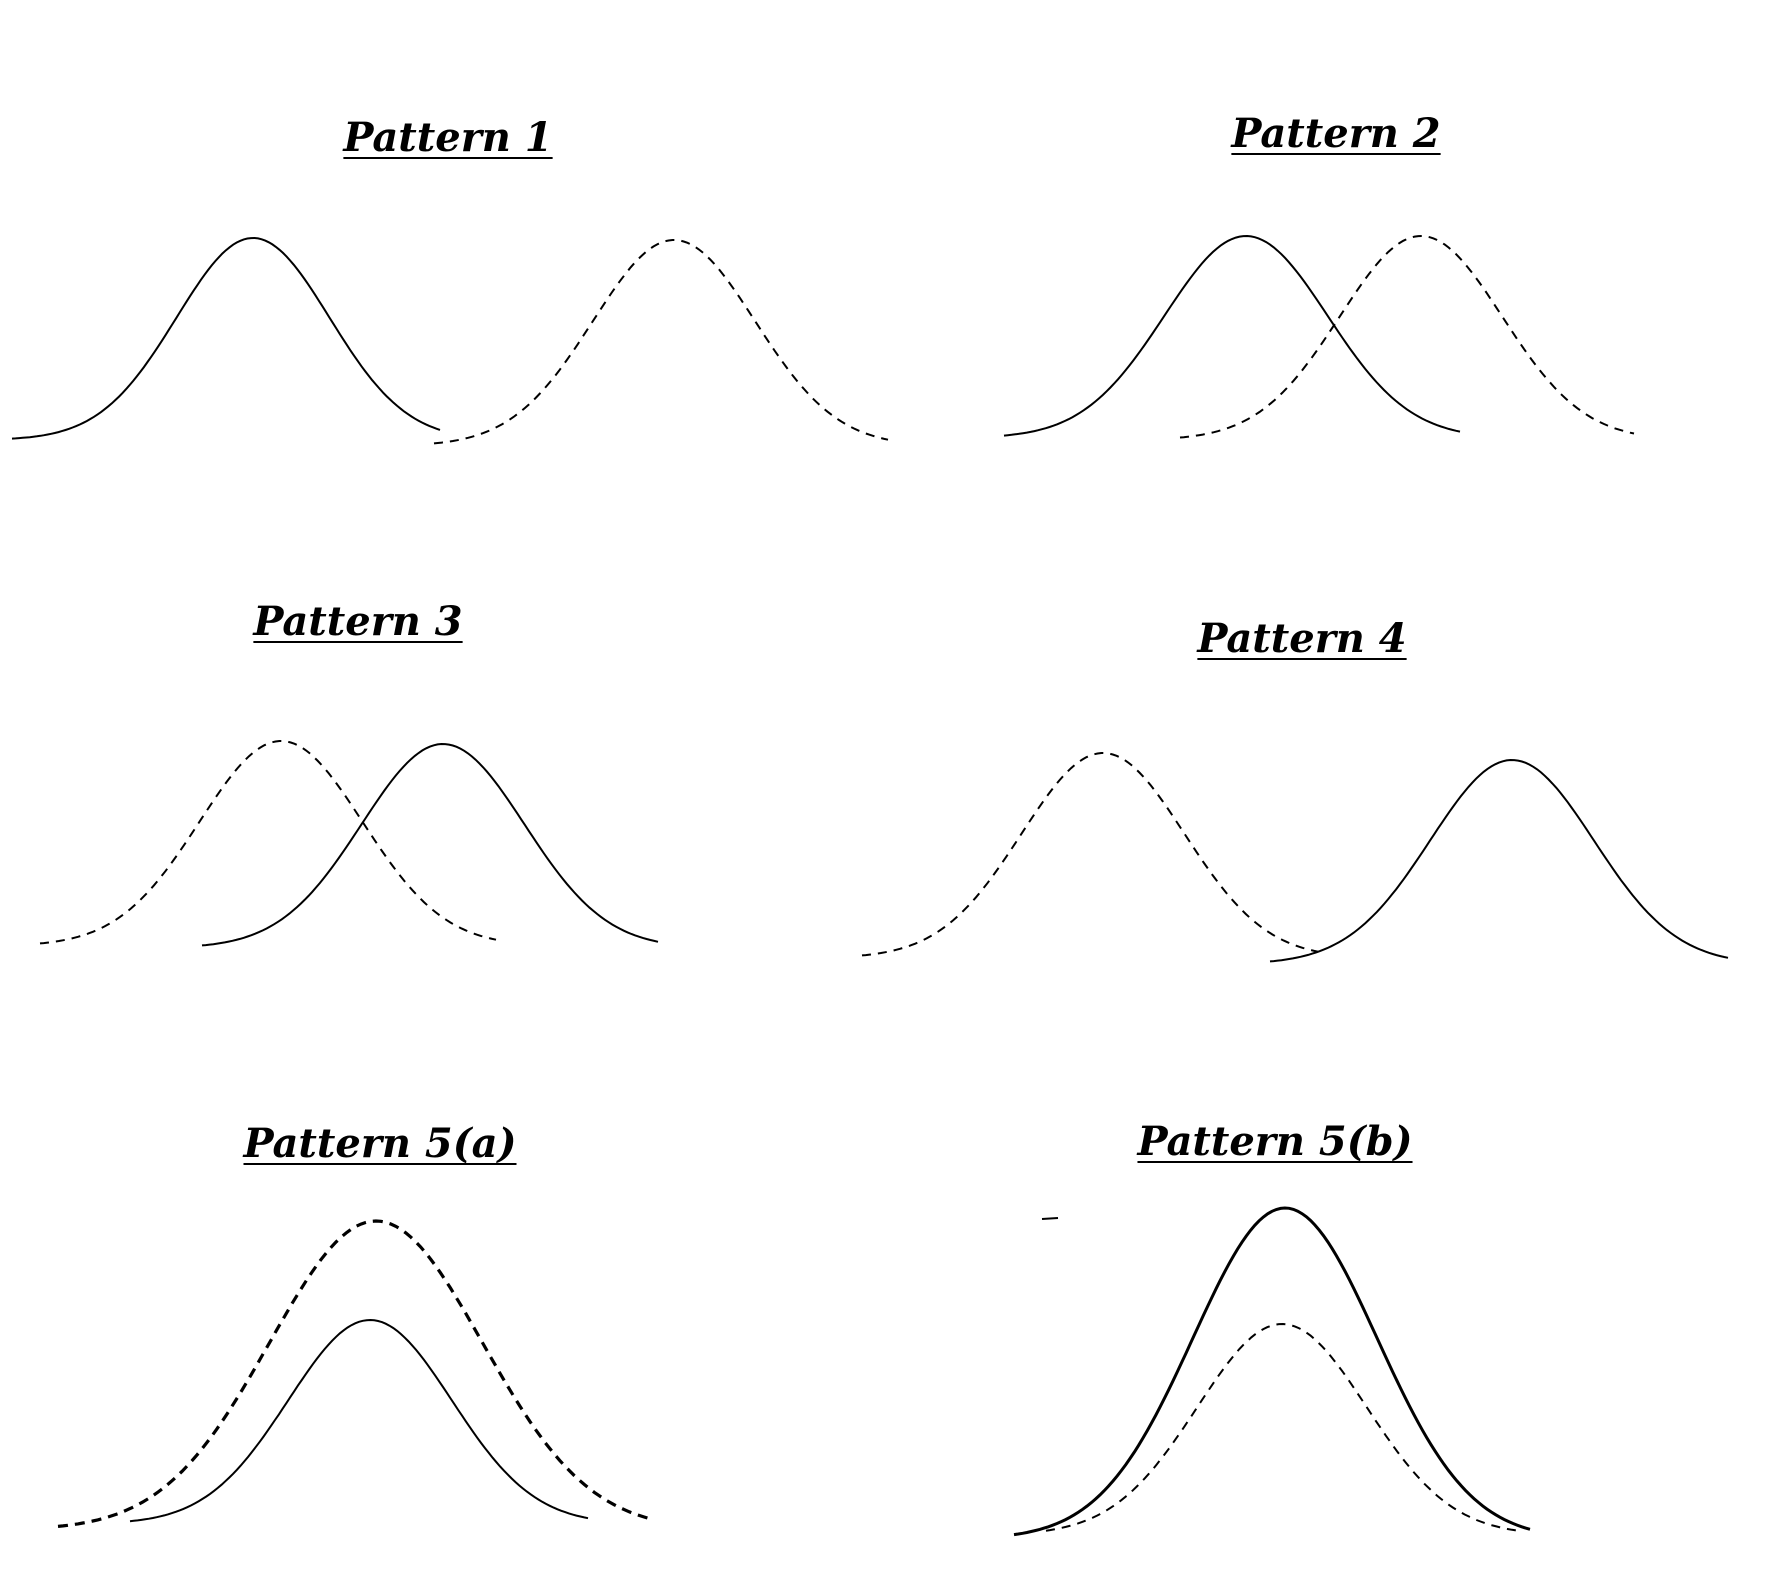  What do you see at coordinates (448, 137) in the screenshot?
I see `pattern-1-title: Pattern 1` at bounding box center [448, 137].